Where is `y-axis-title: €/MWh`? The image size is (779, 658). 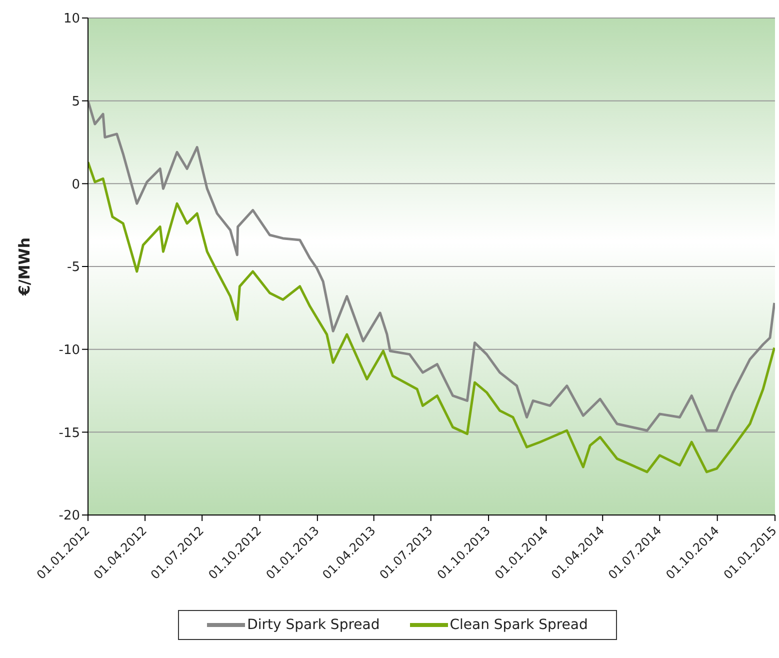
y-axis-title: €/MWh is located at coordinates (24, 267).